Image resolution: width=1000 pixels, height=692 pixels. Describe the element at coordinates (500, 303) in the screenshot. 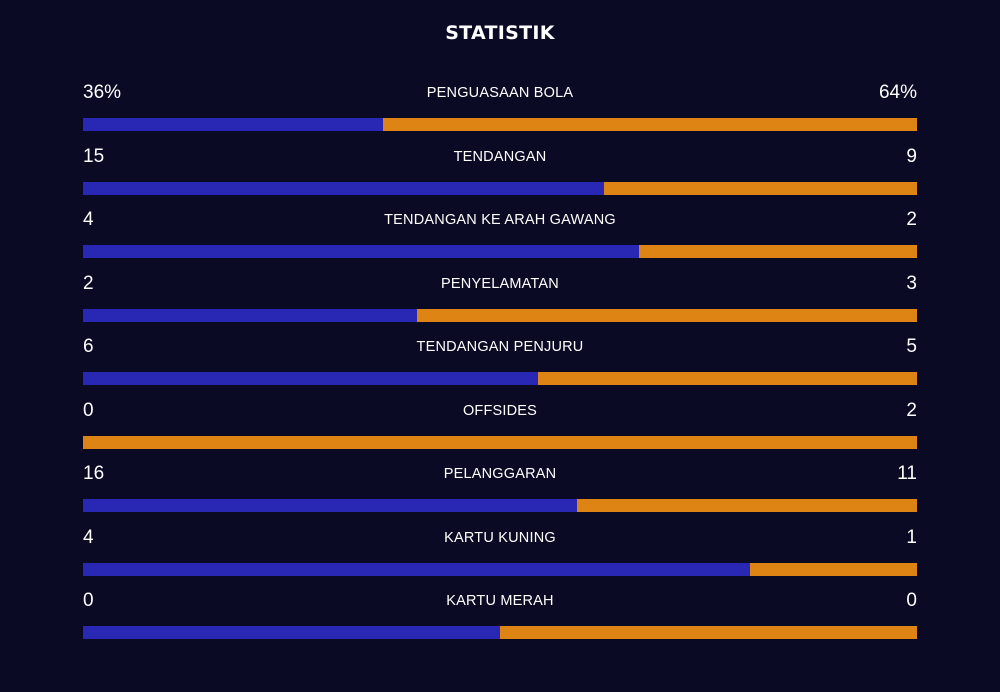

I see `stat-row-penyelamatan: 2 PENYELAMATAN 3` at that location.